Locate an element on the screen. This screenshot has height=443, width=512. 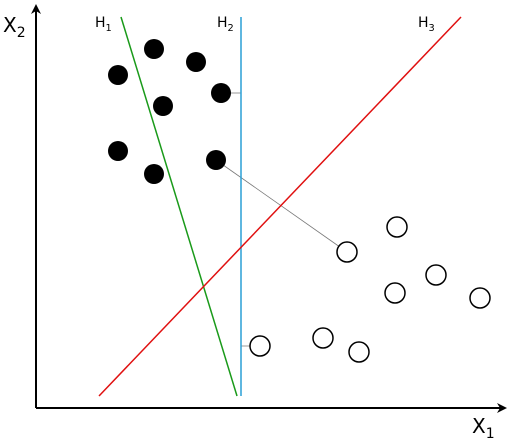
label-sub: 3 is located at coordinates (432, 28).